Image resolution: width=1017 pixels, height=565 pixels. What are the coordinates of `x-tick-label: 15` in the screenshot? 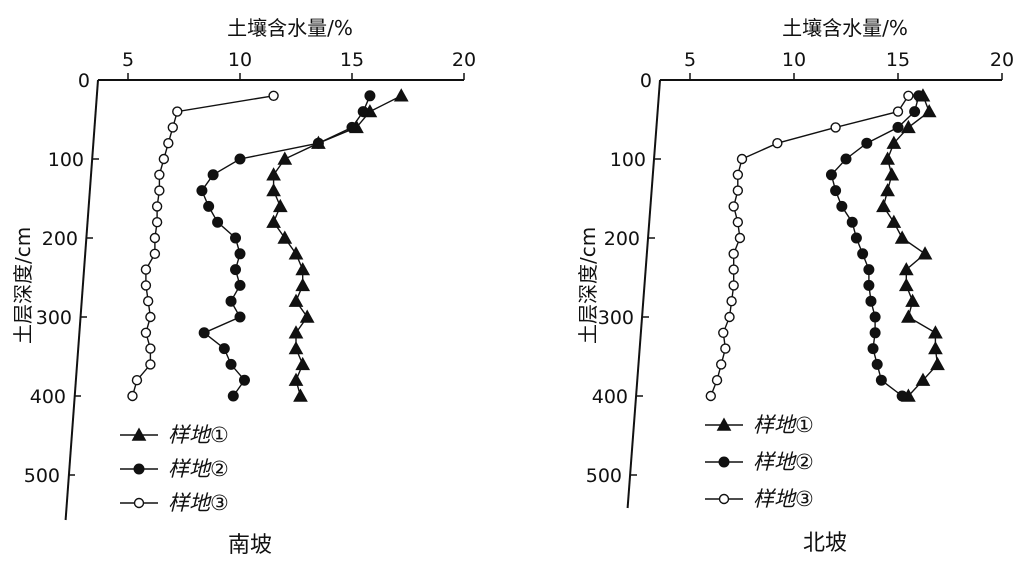 It's located at (898, 60).